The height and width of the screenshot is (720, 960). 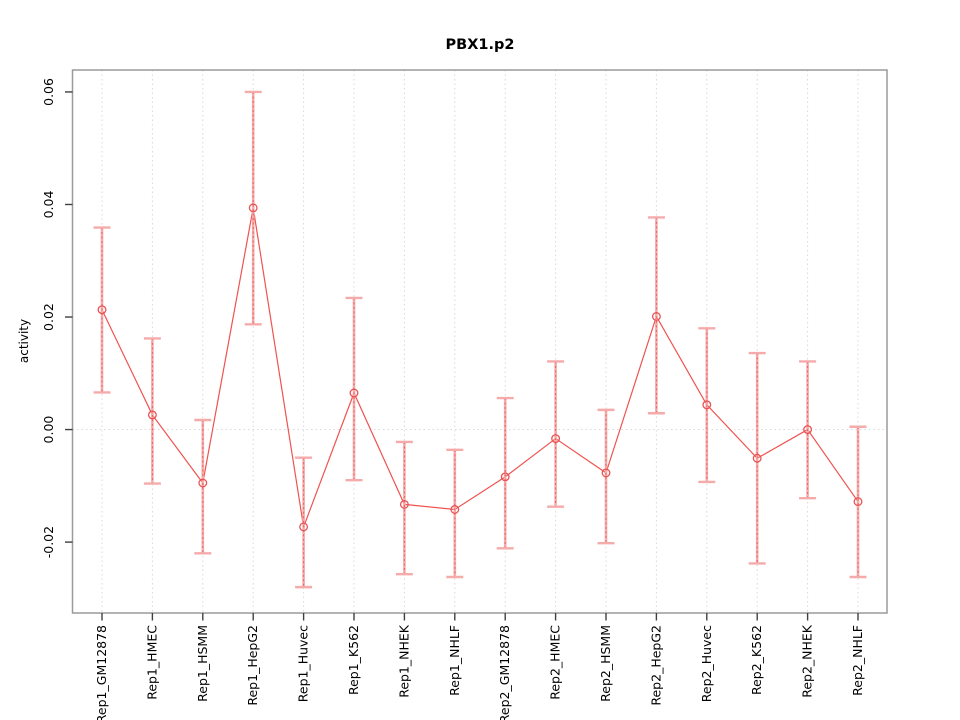 What do you see at coordinates (252, 665) in the screenshot?
I see `x-tick-label: Rep1_HepG2` at bounding box center [252, 665].